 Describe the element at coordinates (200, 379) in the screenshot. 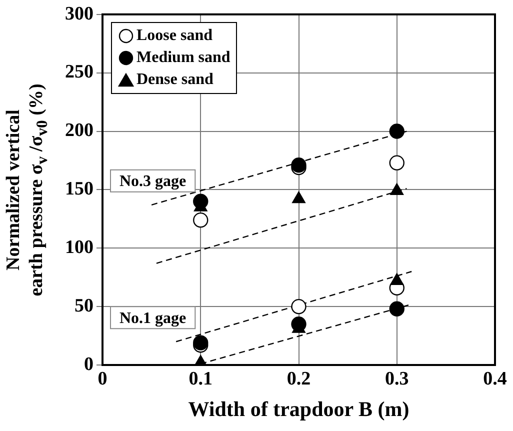

I see `x-tick-label: 0.1` at that location.